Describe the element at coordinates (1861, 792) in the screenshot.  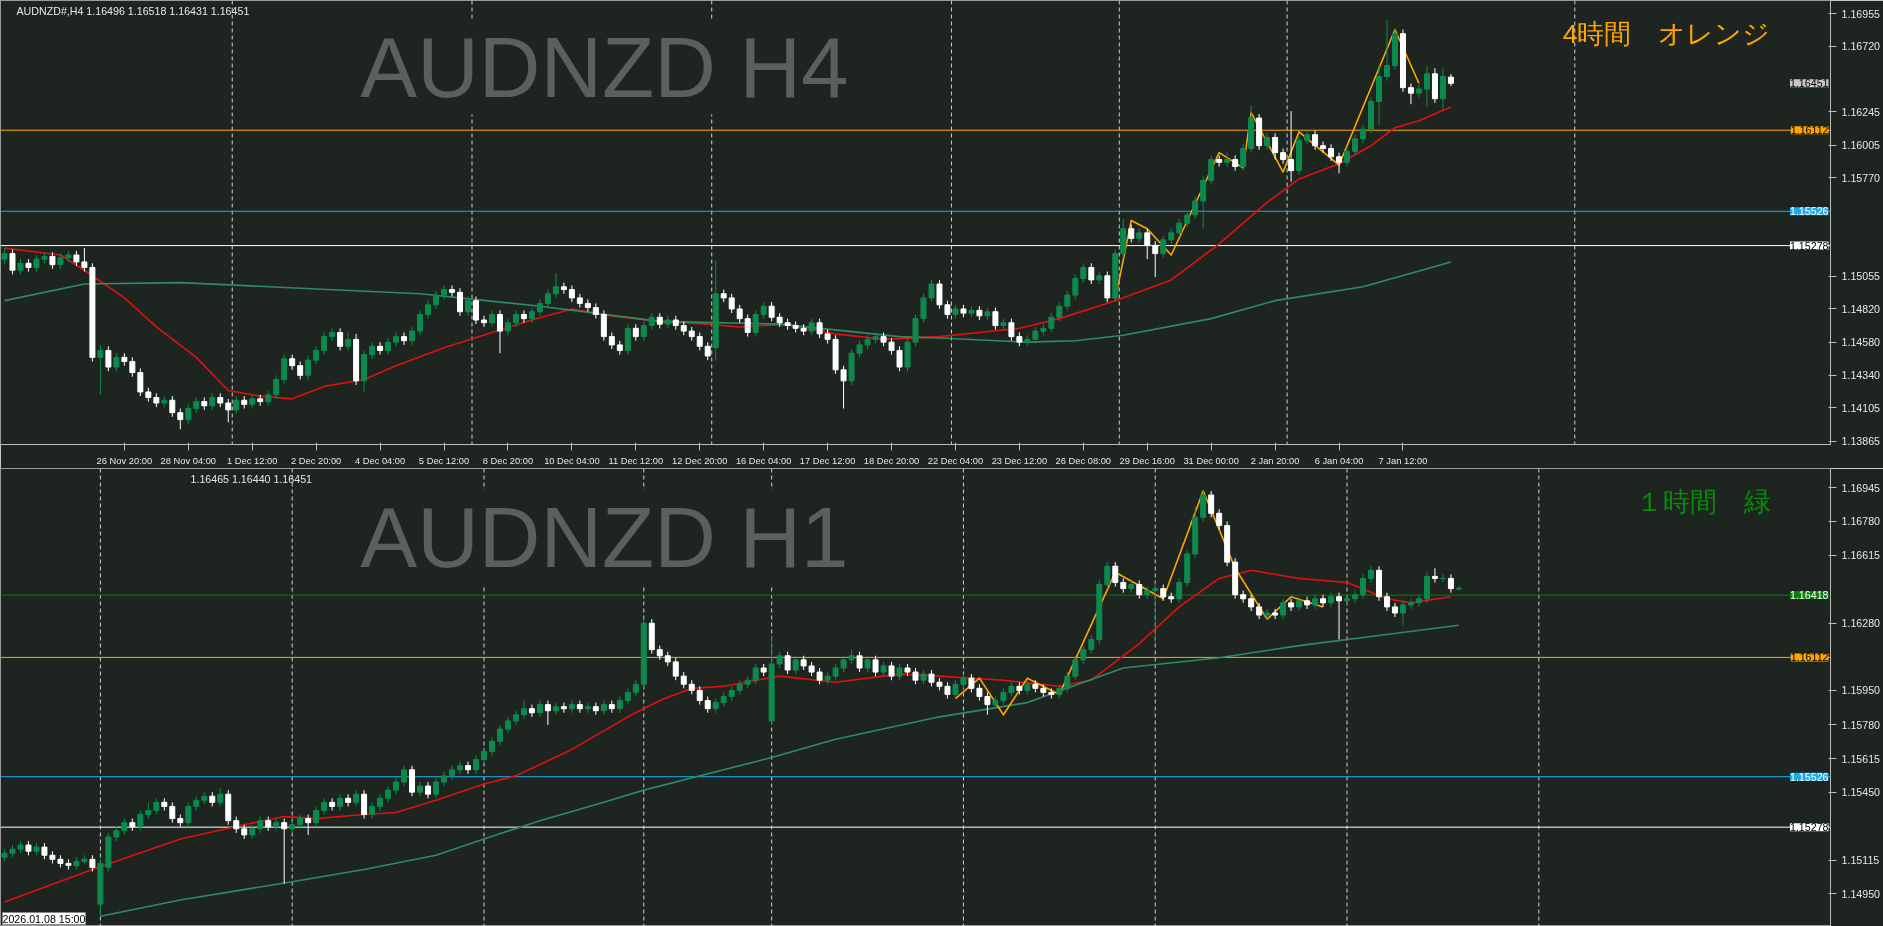
I see `y-tick-label: 1.15450` at that location.